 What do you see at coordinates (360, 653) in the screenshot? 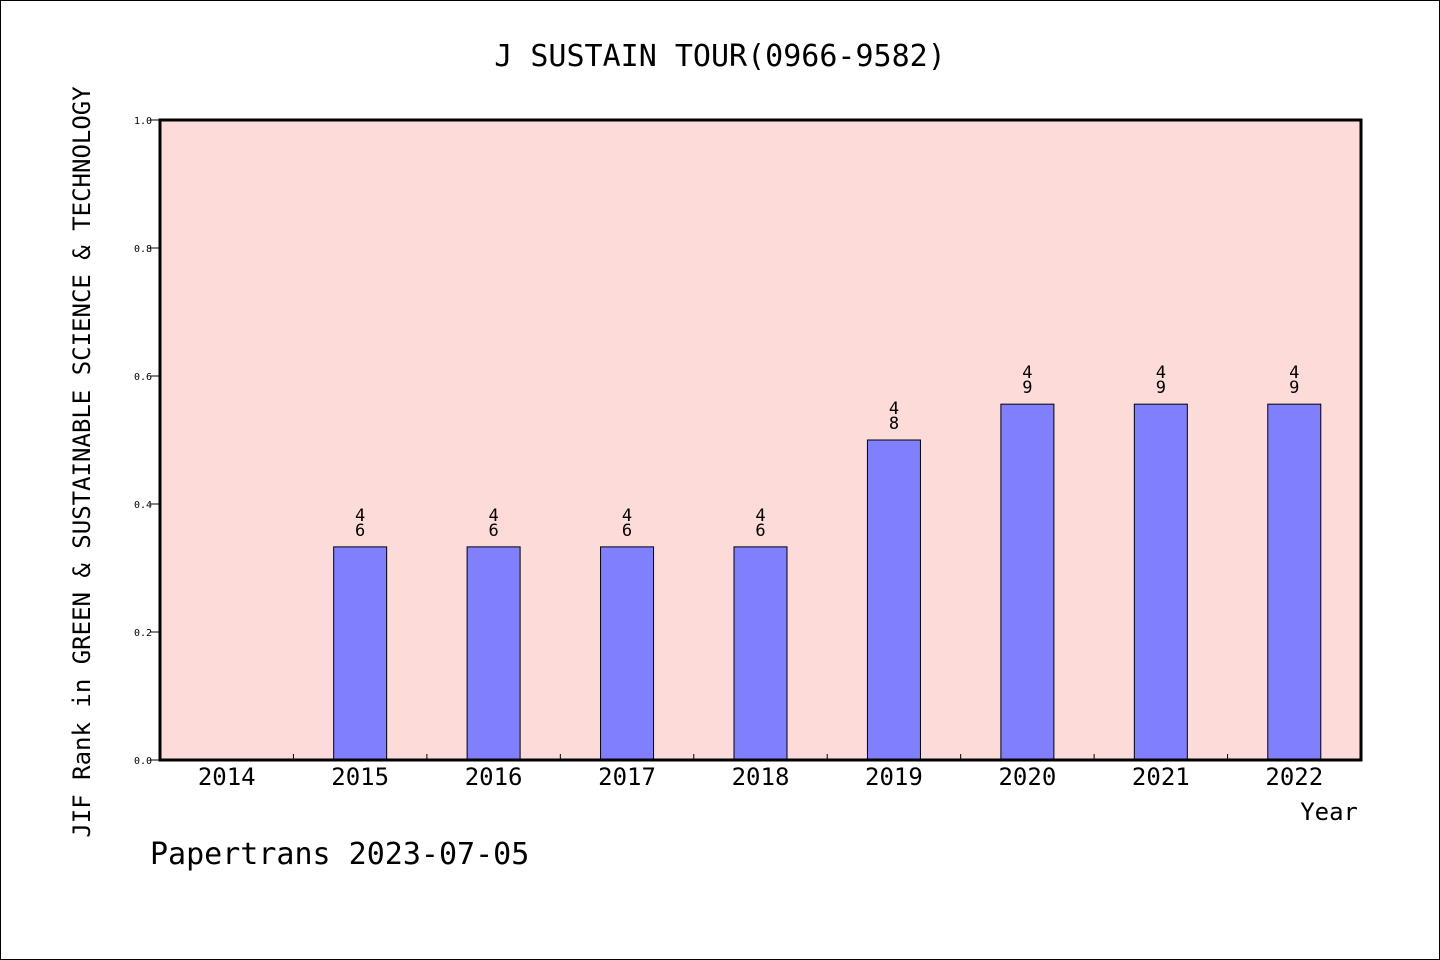
I see `bar-2015` at bounding box center [360, 653].